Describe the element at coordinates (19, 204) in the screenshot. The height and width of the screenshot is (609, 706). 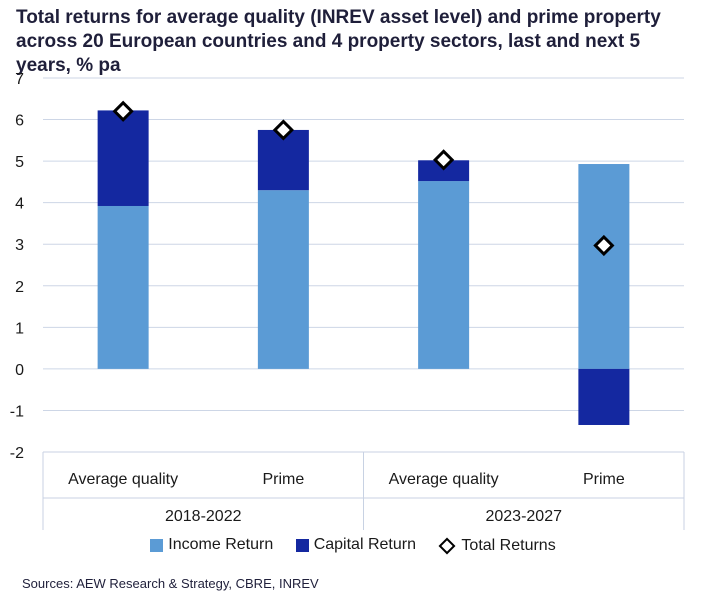
I see `y-tick-label: 4` at that location.